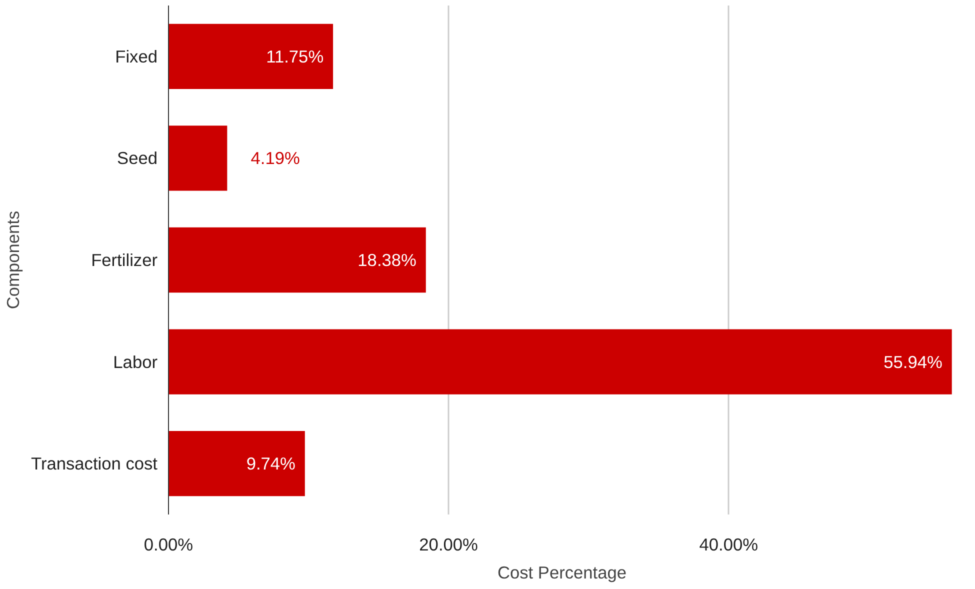  I want to click on data-label: 4.19%, so click(275, 158).